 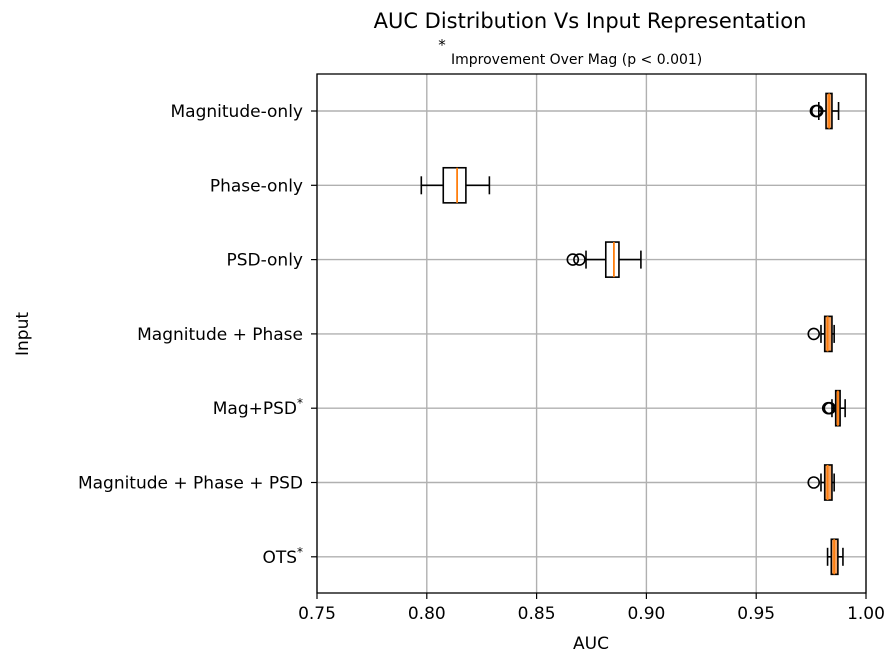 What do you see at coordinates (591, 644) in the screenshot?
I see `x-axis-label: AUC` at bounding box center [591, 644].